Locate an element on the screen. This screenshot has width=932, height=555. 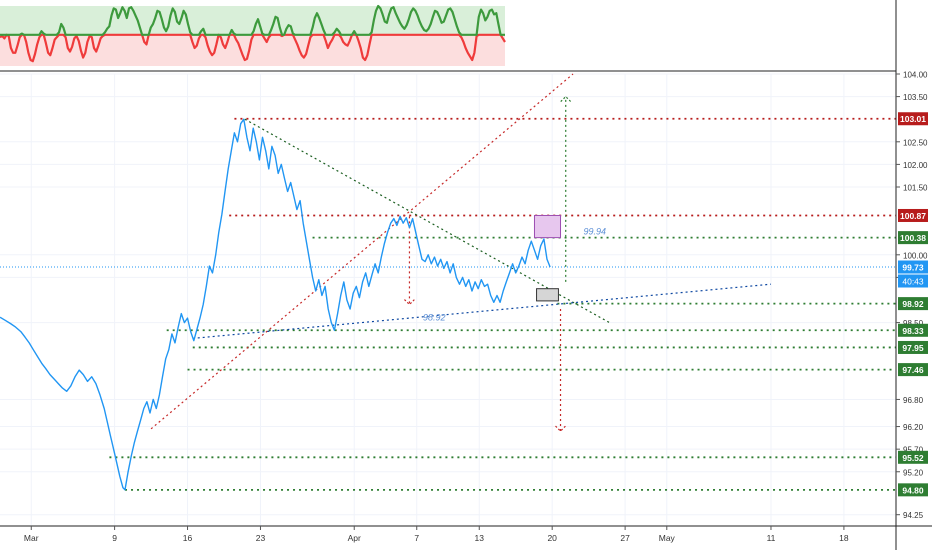
time-tick-label: 23 is located at coordinates (261, 538).